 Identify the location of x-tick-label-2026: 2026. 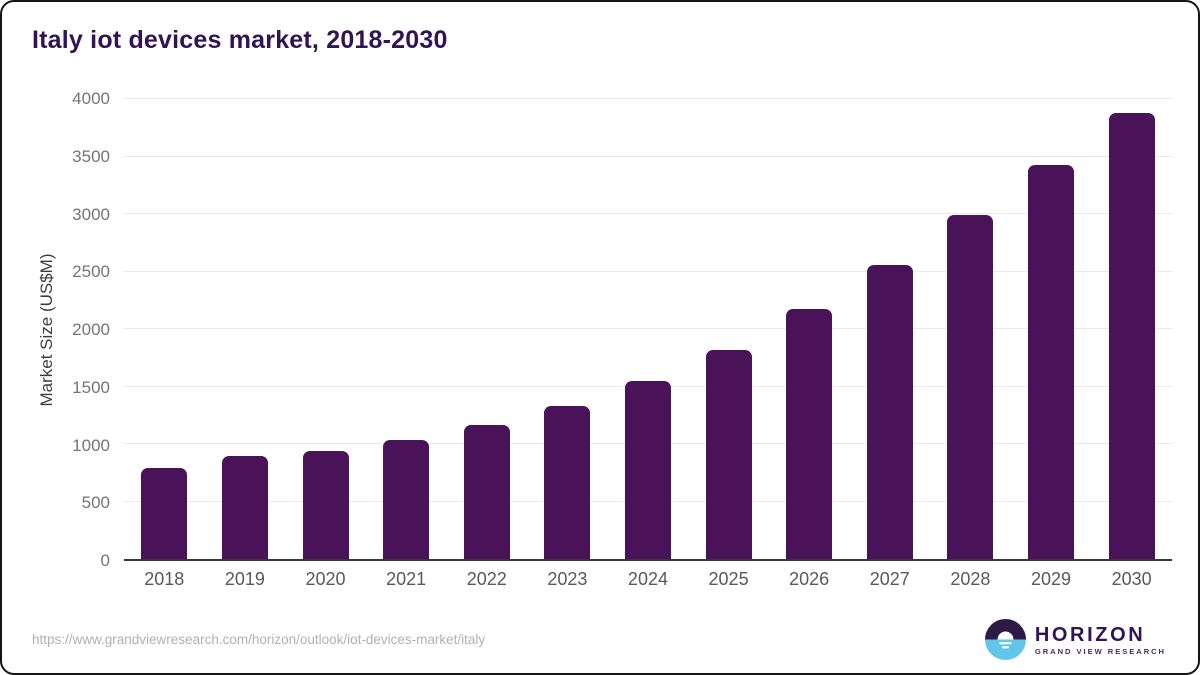
(809, 579).